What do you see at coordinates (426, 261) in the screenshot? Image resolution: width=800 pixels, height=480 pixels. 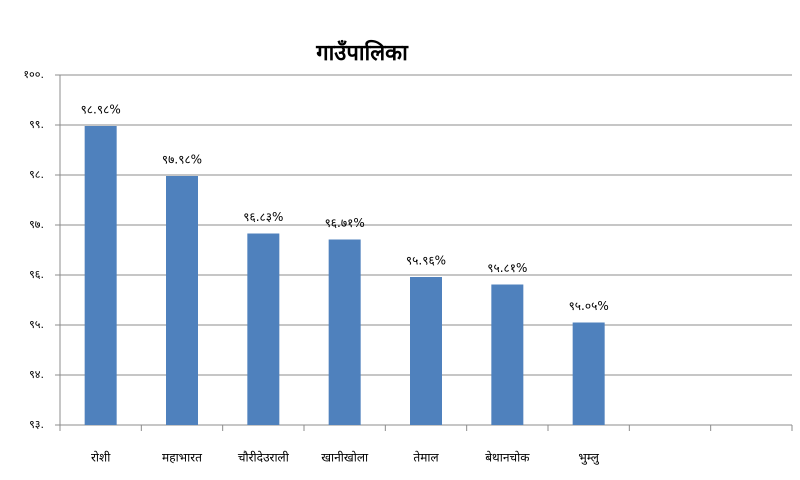 I see `data-label: ९५.९६%` at bounding box center [426, 261].